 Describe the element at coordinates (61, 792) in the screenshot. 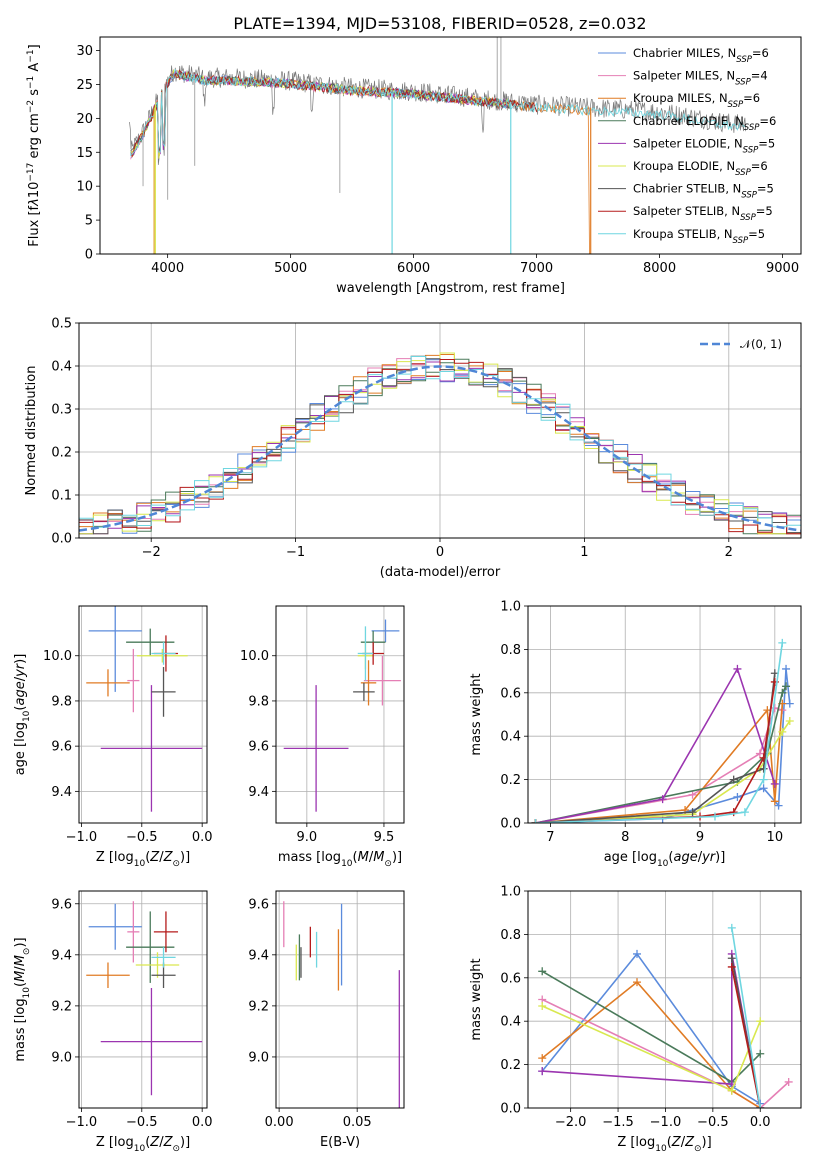

I see `age-vs-Z-ytick-label: 9.4` at that location.